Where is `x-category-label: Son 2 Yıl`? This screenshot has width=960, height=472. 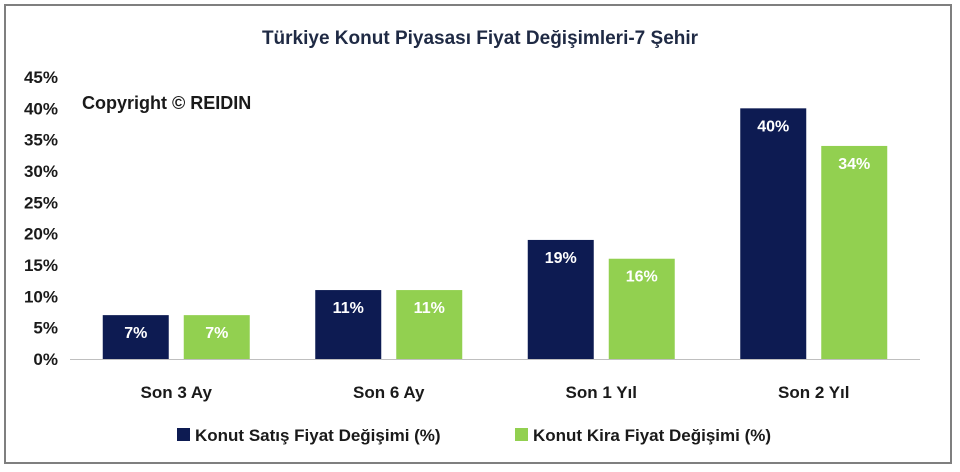 x-category-label: Son 2 Yıl is located at coordinates (814, 392).